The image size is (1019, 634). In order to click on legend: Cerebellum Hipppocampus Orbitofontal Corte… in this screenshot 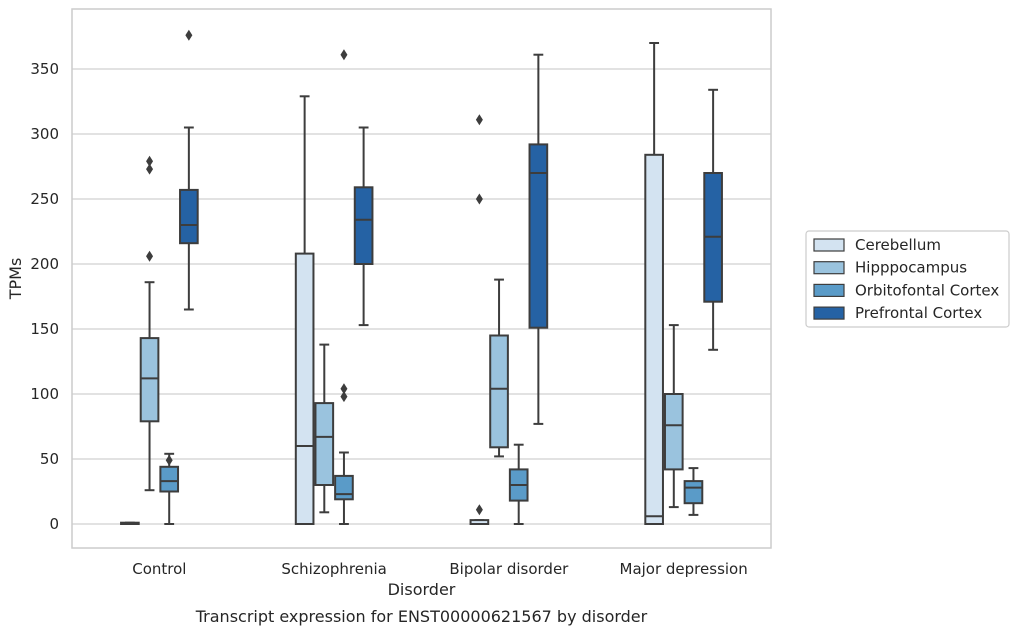, I will do `click(907, 279)`.